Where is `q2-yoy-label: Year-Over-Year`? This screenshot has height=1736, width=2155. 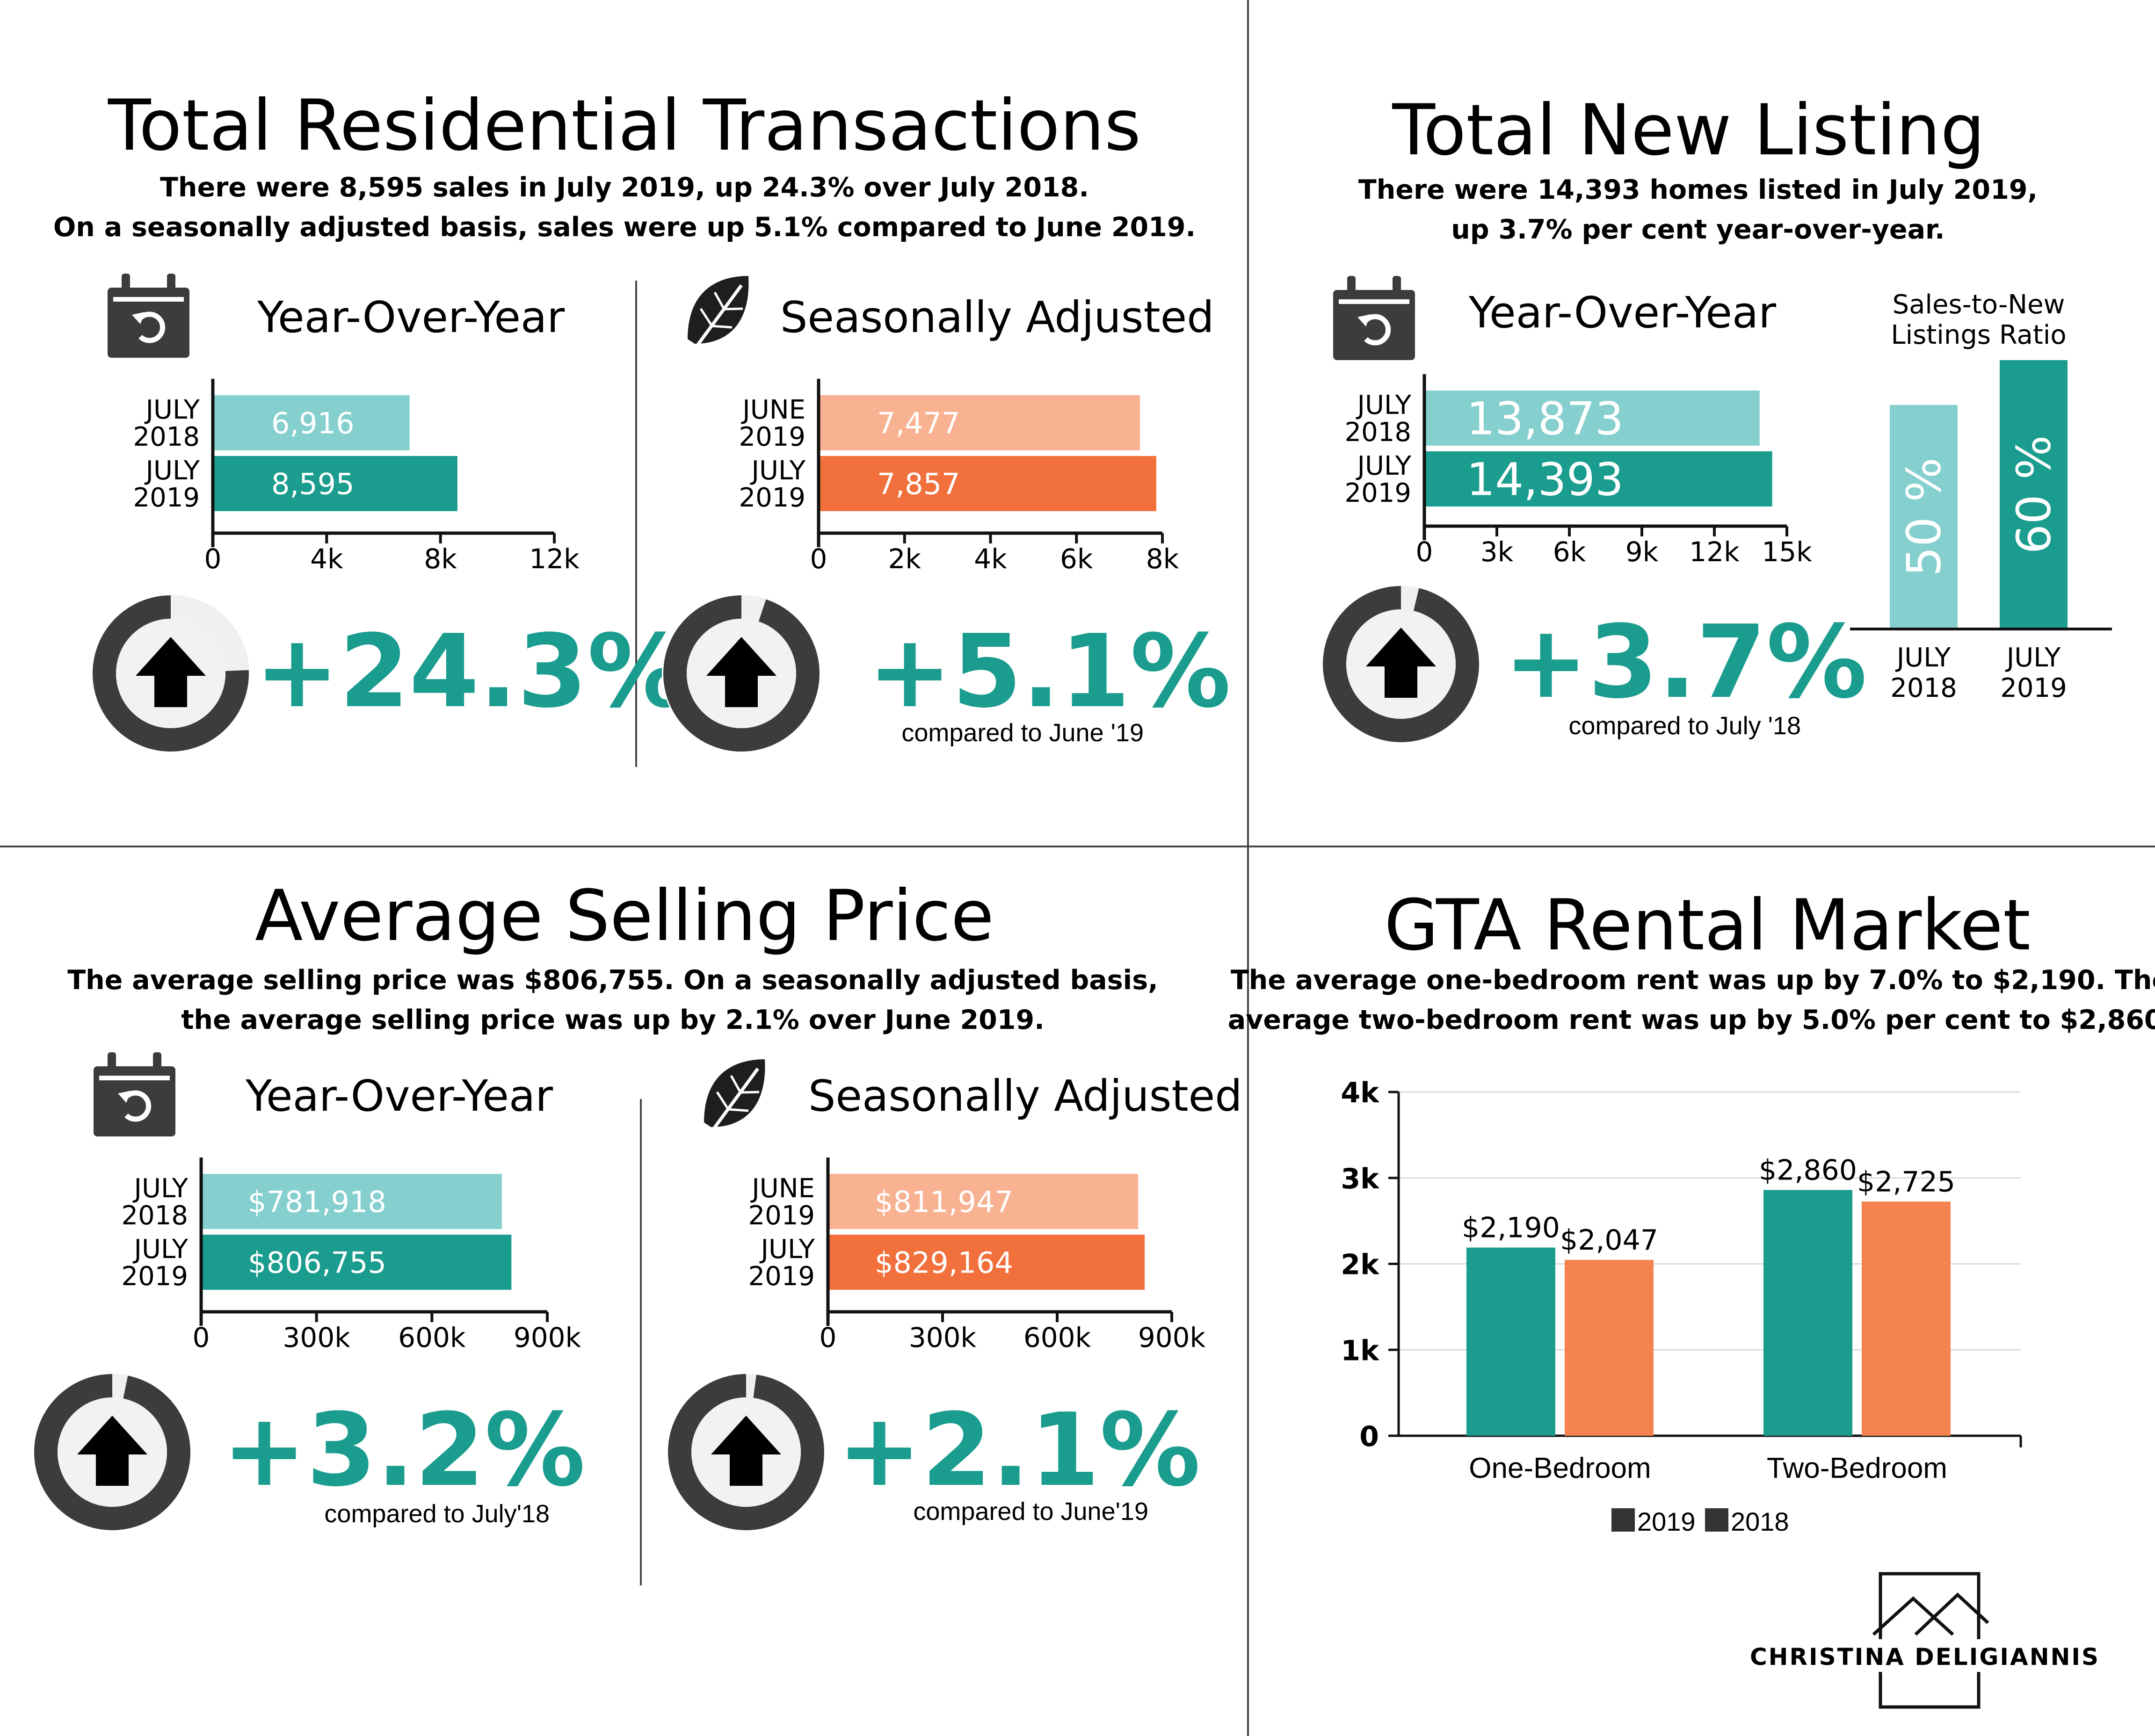 q2-yoy-label: Year-Over-Year is located at coordinates (1622, 313).